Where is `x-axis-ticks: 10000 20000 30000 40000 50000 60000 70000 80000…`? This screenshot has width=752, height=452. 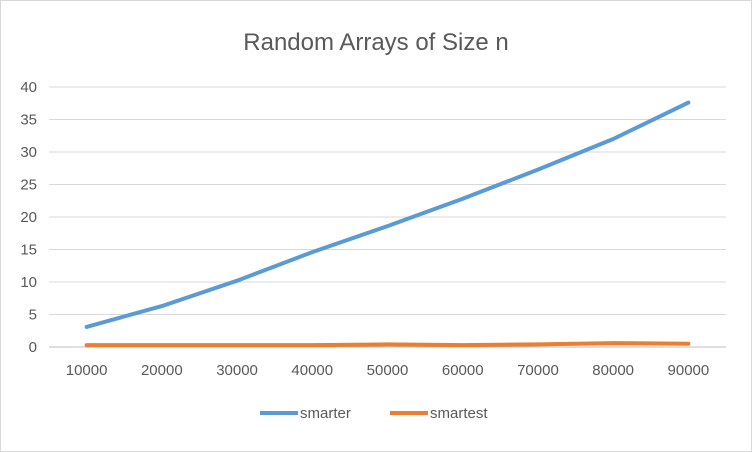
x-axis-ticks: 10000 20000 30000 40000 50000 60000 70000 80000… is located at coordinates (387, 370).